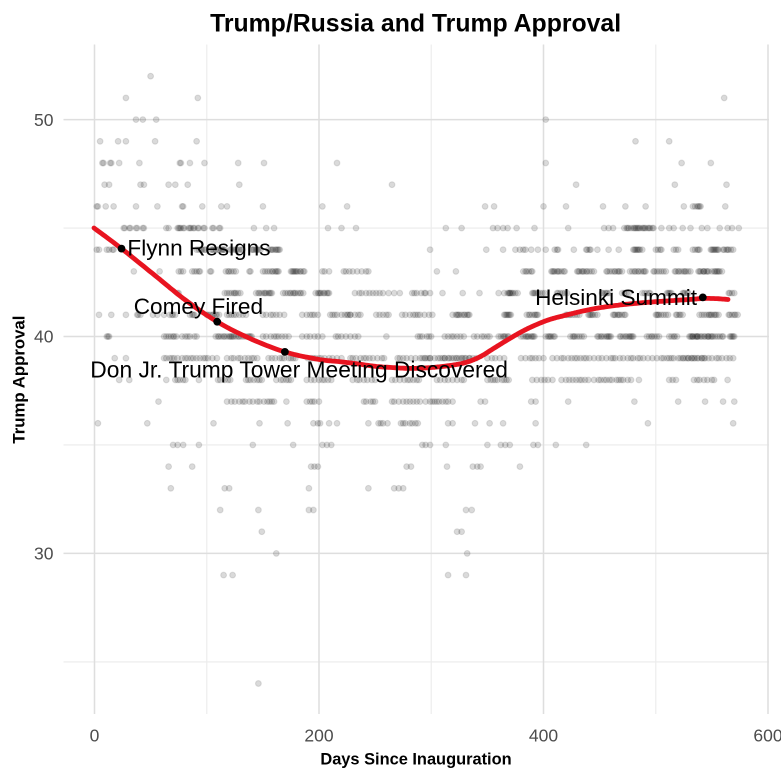 This screenshot has height=781, width=781. What do you see at coordinates (616, 297) in the screenshot?
I see `svg-text: Helsinki Summit` at bounding box center [616, 297].